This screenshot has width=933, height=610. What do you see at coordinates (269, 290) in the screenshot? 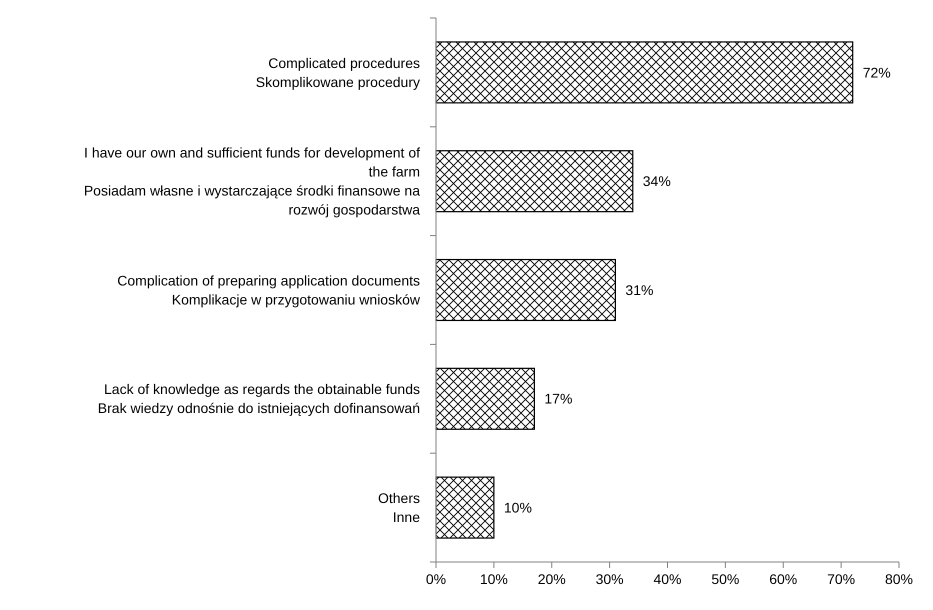
I see `y-tick-label: Complication of preparing application documents Komplikacje w przygotowaniu wniosków` at bounding box center [269, 290].